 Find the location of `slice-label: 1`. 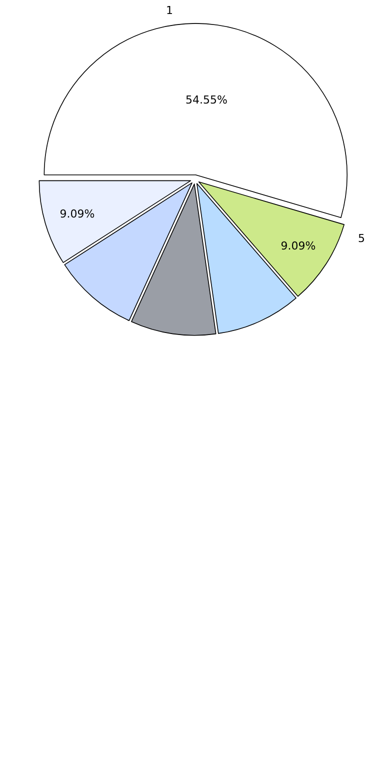

slice-label: 1 is located at coordinates (169, 10).